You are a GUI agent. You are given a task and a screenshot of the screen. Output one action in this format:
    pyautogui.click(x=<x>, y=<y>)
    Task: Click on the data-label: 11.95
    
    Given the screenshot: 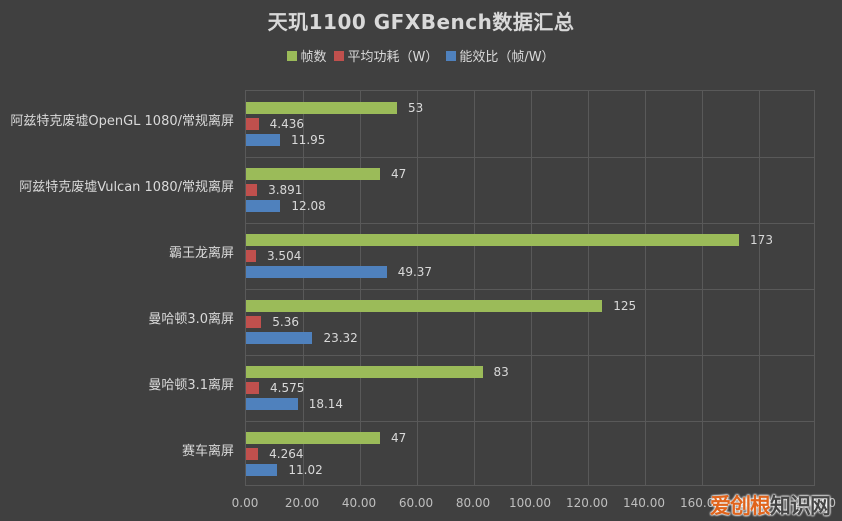 What is the action you would take?
    pyautogui.click(x=308, y=140)
    